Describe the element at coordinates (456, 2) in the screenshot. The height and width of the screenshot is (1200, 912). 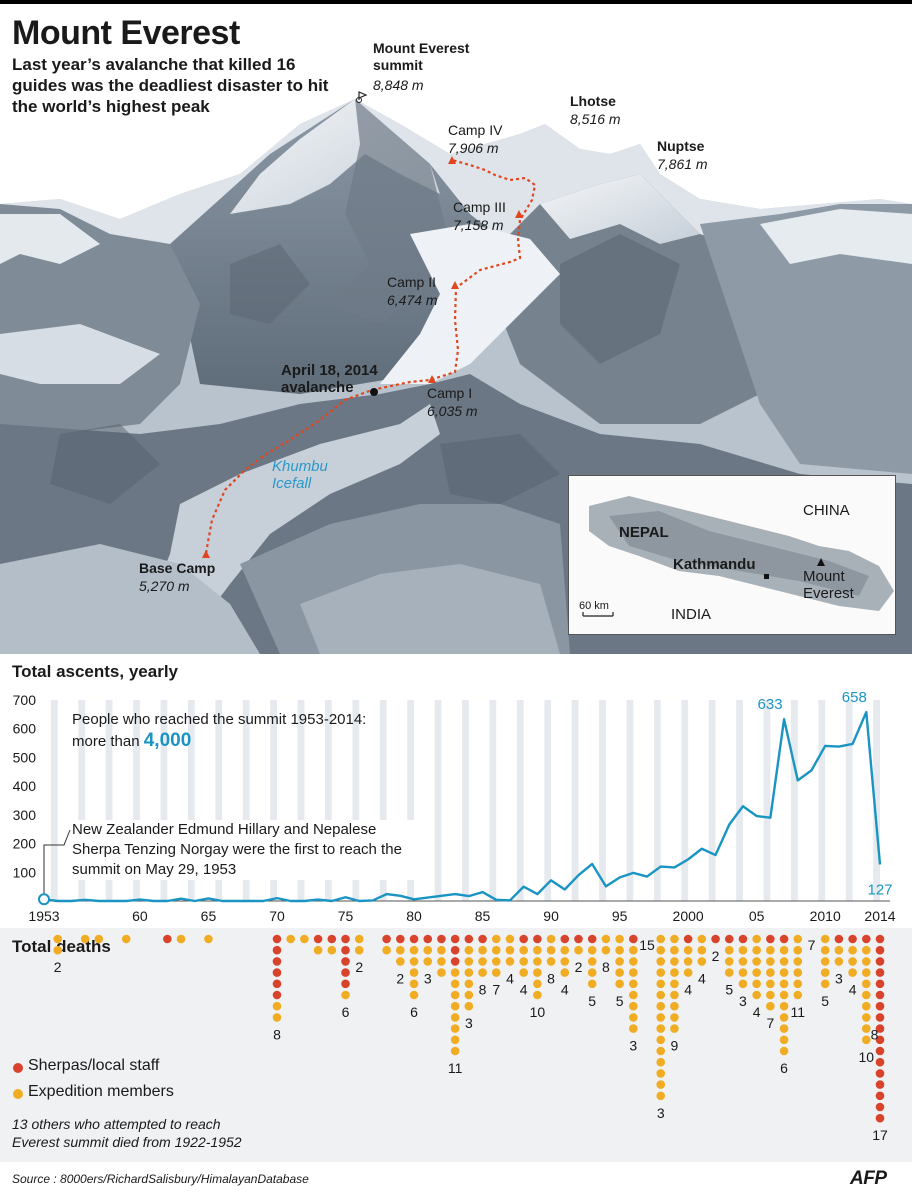
I see `top-rule` at that location.